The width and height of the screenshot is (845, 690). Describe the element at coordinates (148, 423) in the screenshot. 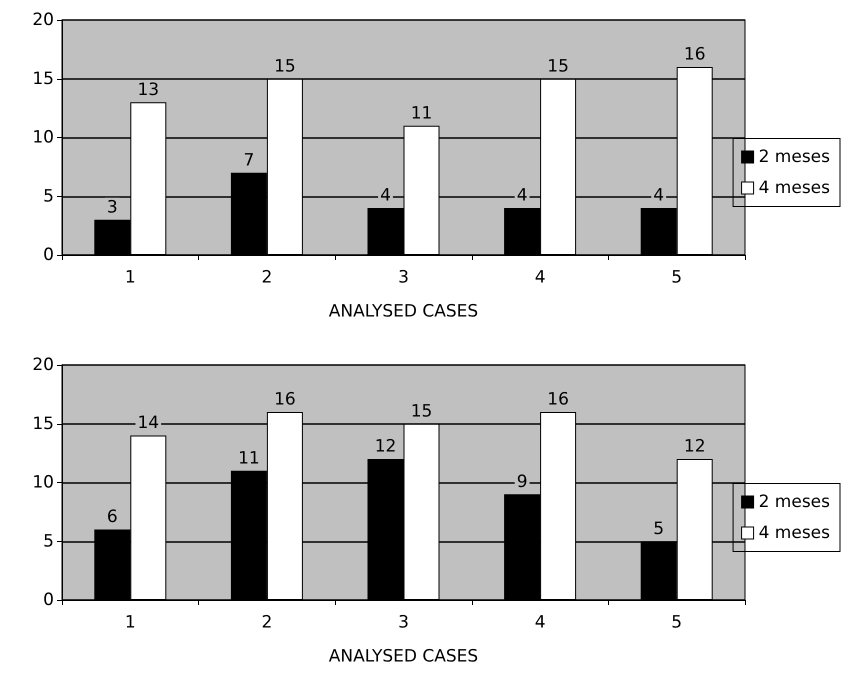

I see `data-label: 14` at that location.